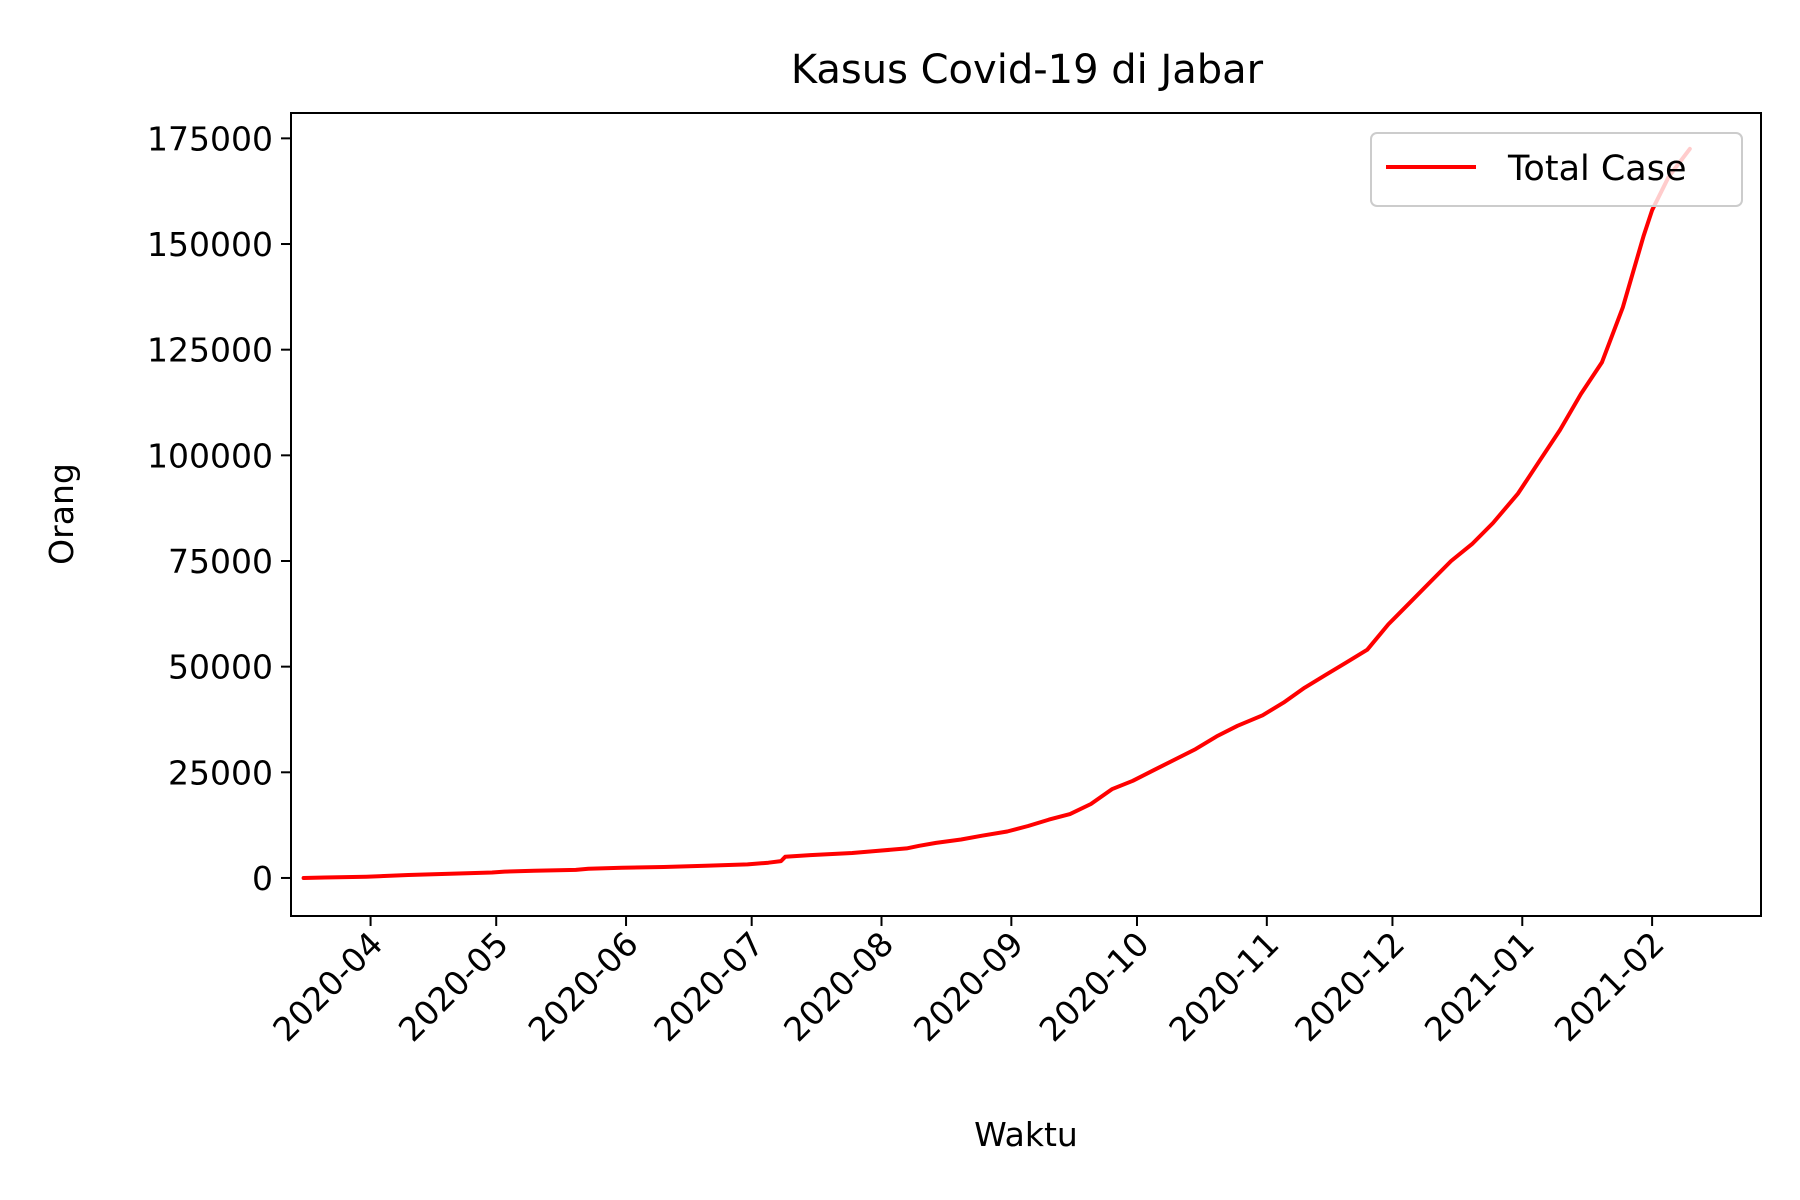  Describe the element at coordinates (219, 508) in the screenshot. I see `y-axis-ticks: 0 25000 50000 75000 100000 125000 150000 175000` at that location.